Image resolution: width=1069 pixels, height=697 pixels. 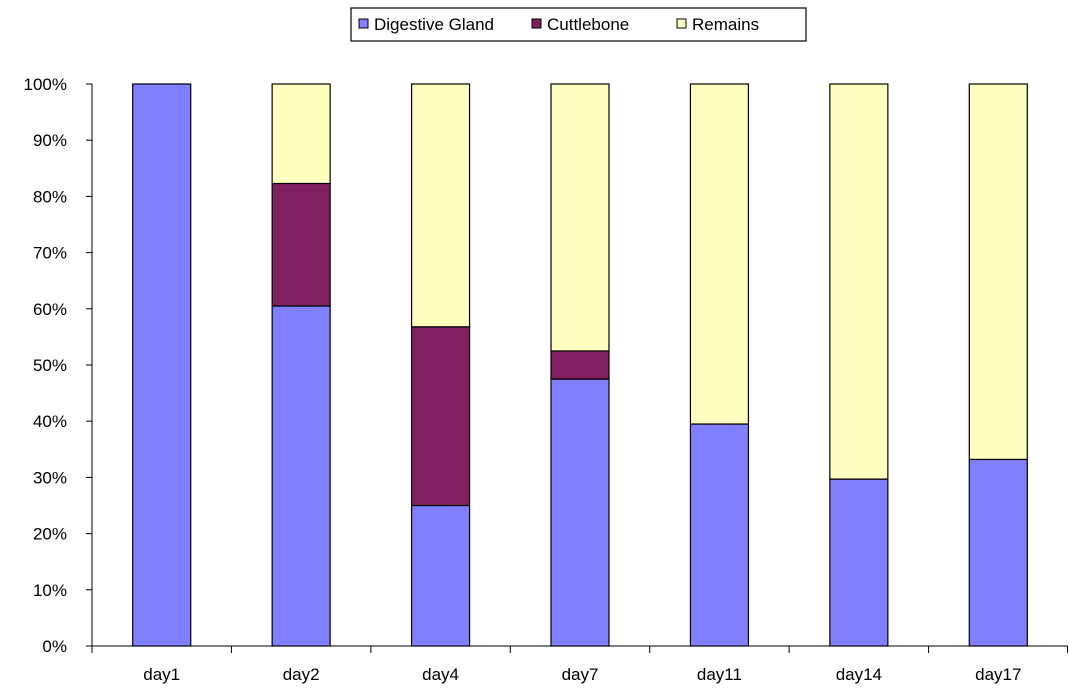 I want to click on bar-digestive-gland-day7, so click(x=580, y=512).